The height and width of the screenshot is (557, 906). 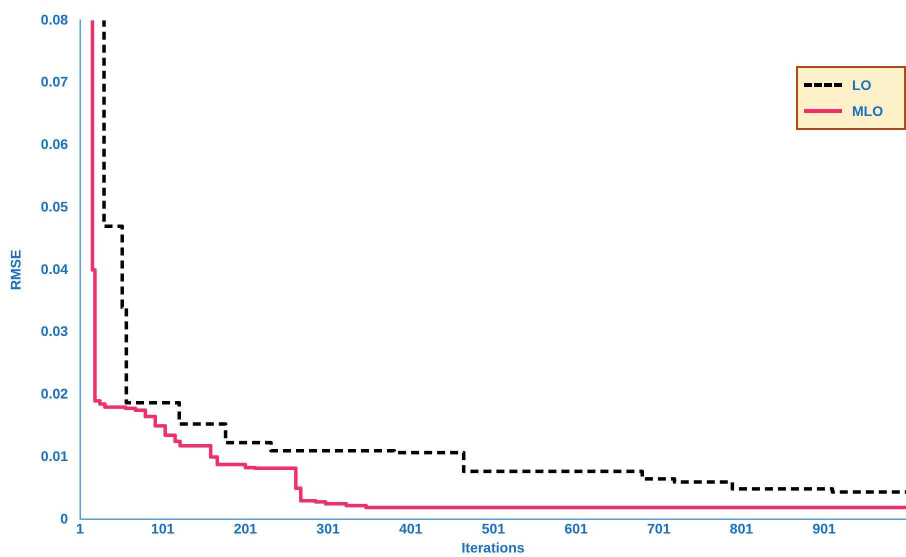 What do you see at coordinates (824, 528) in the screenshot?
I see `x-tick-label: 901` at bounding box center [824, 528].